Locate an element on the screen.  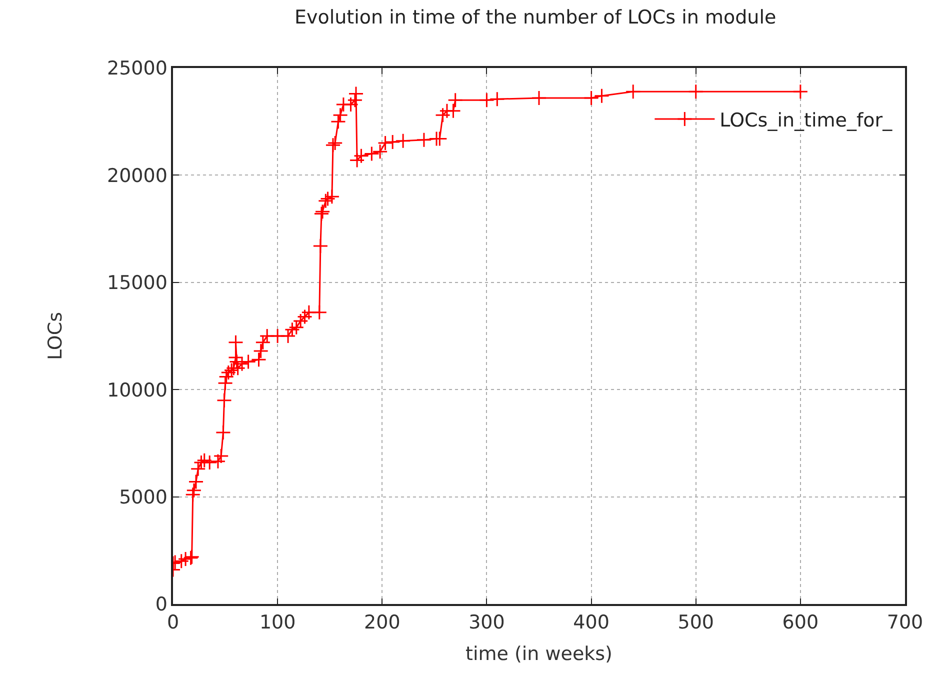
chart-title: Evolution in time of the number of LOCs in module is located at coordinates (535, 17).